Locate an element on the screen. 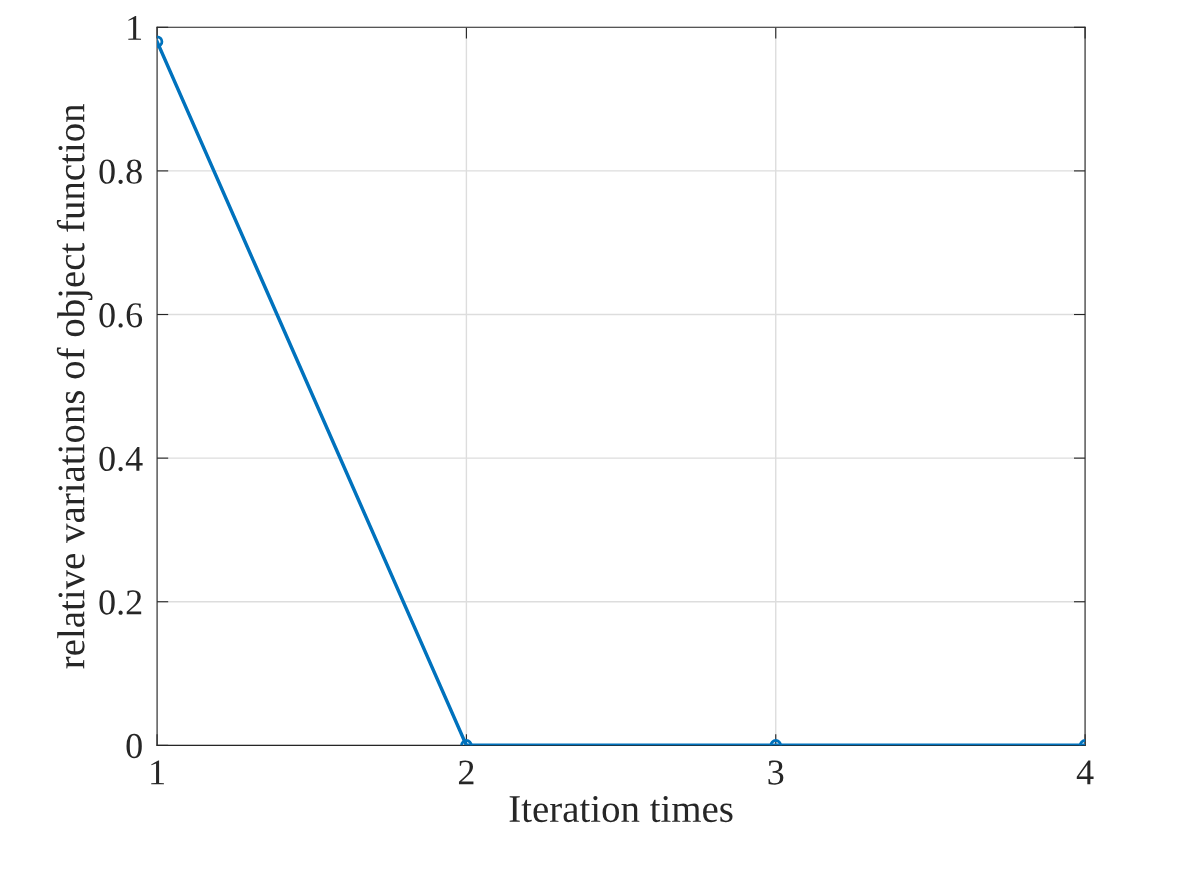  x-tick-label: 1 is located at coordinates (157, 772).